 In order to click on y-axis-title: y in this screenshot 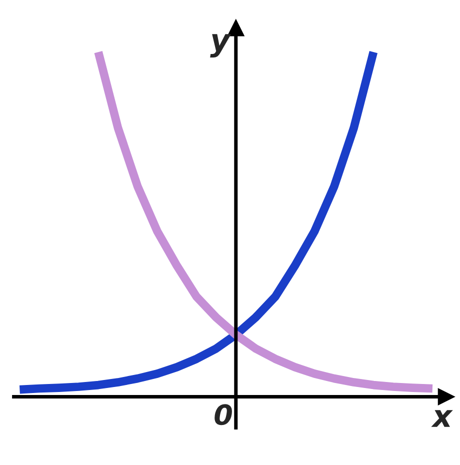, I will do `click(221, 46)`.